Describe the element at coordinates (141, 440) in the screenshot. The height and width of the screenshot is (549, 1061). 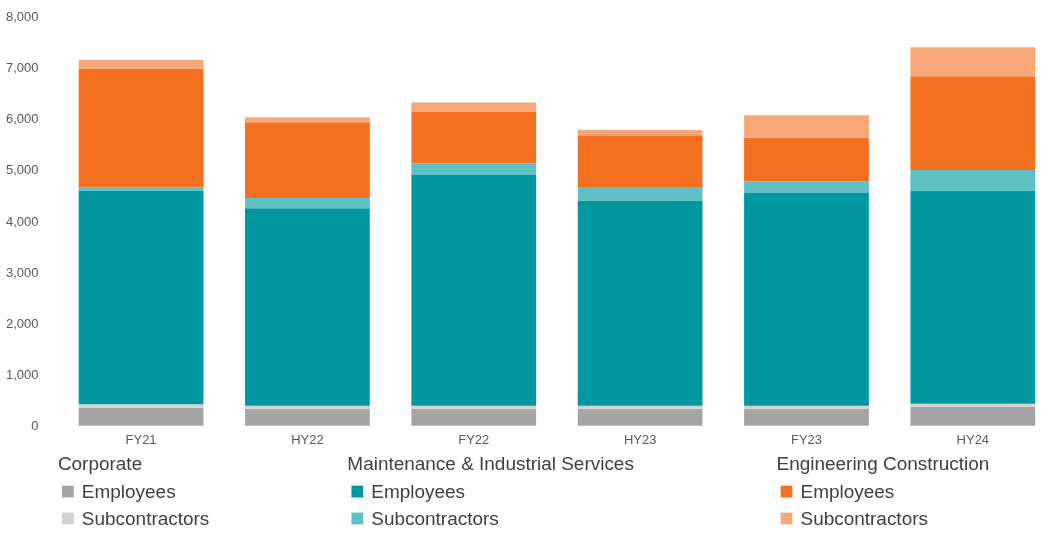
I see `x-tick-label: FY21` at that location.